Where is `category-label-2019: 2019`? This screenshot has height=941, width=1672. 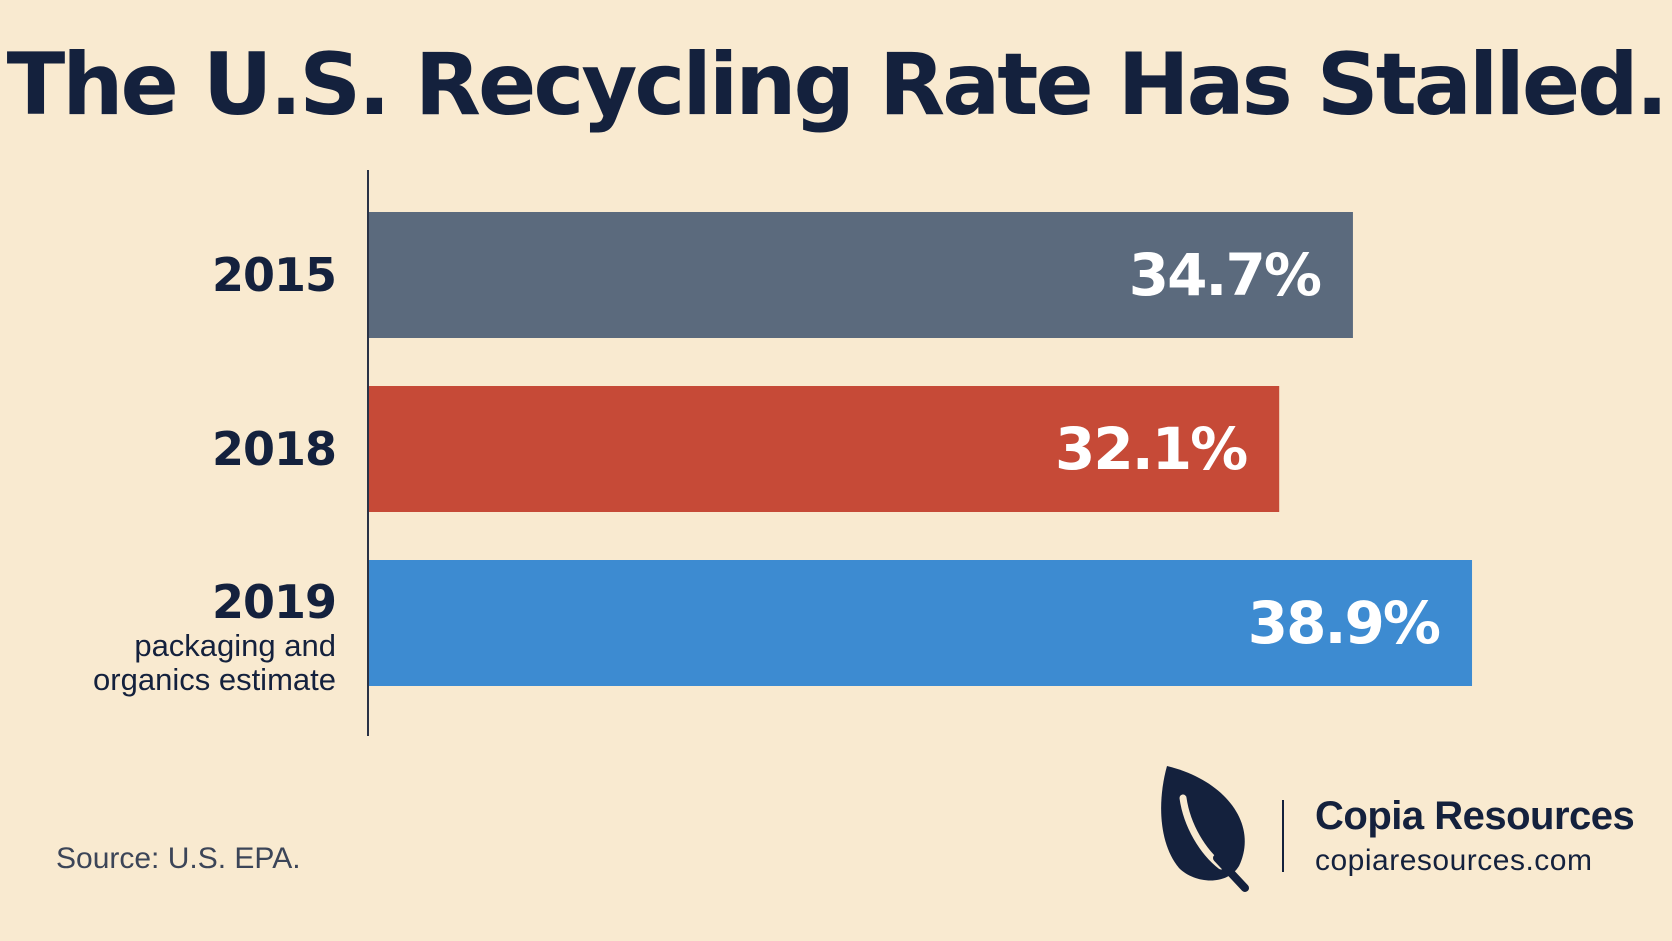
category-label-2019: 2019 is located at coordinates (274, 602).